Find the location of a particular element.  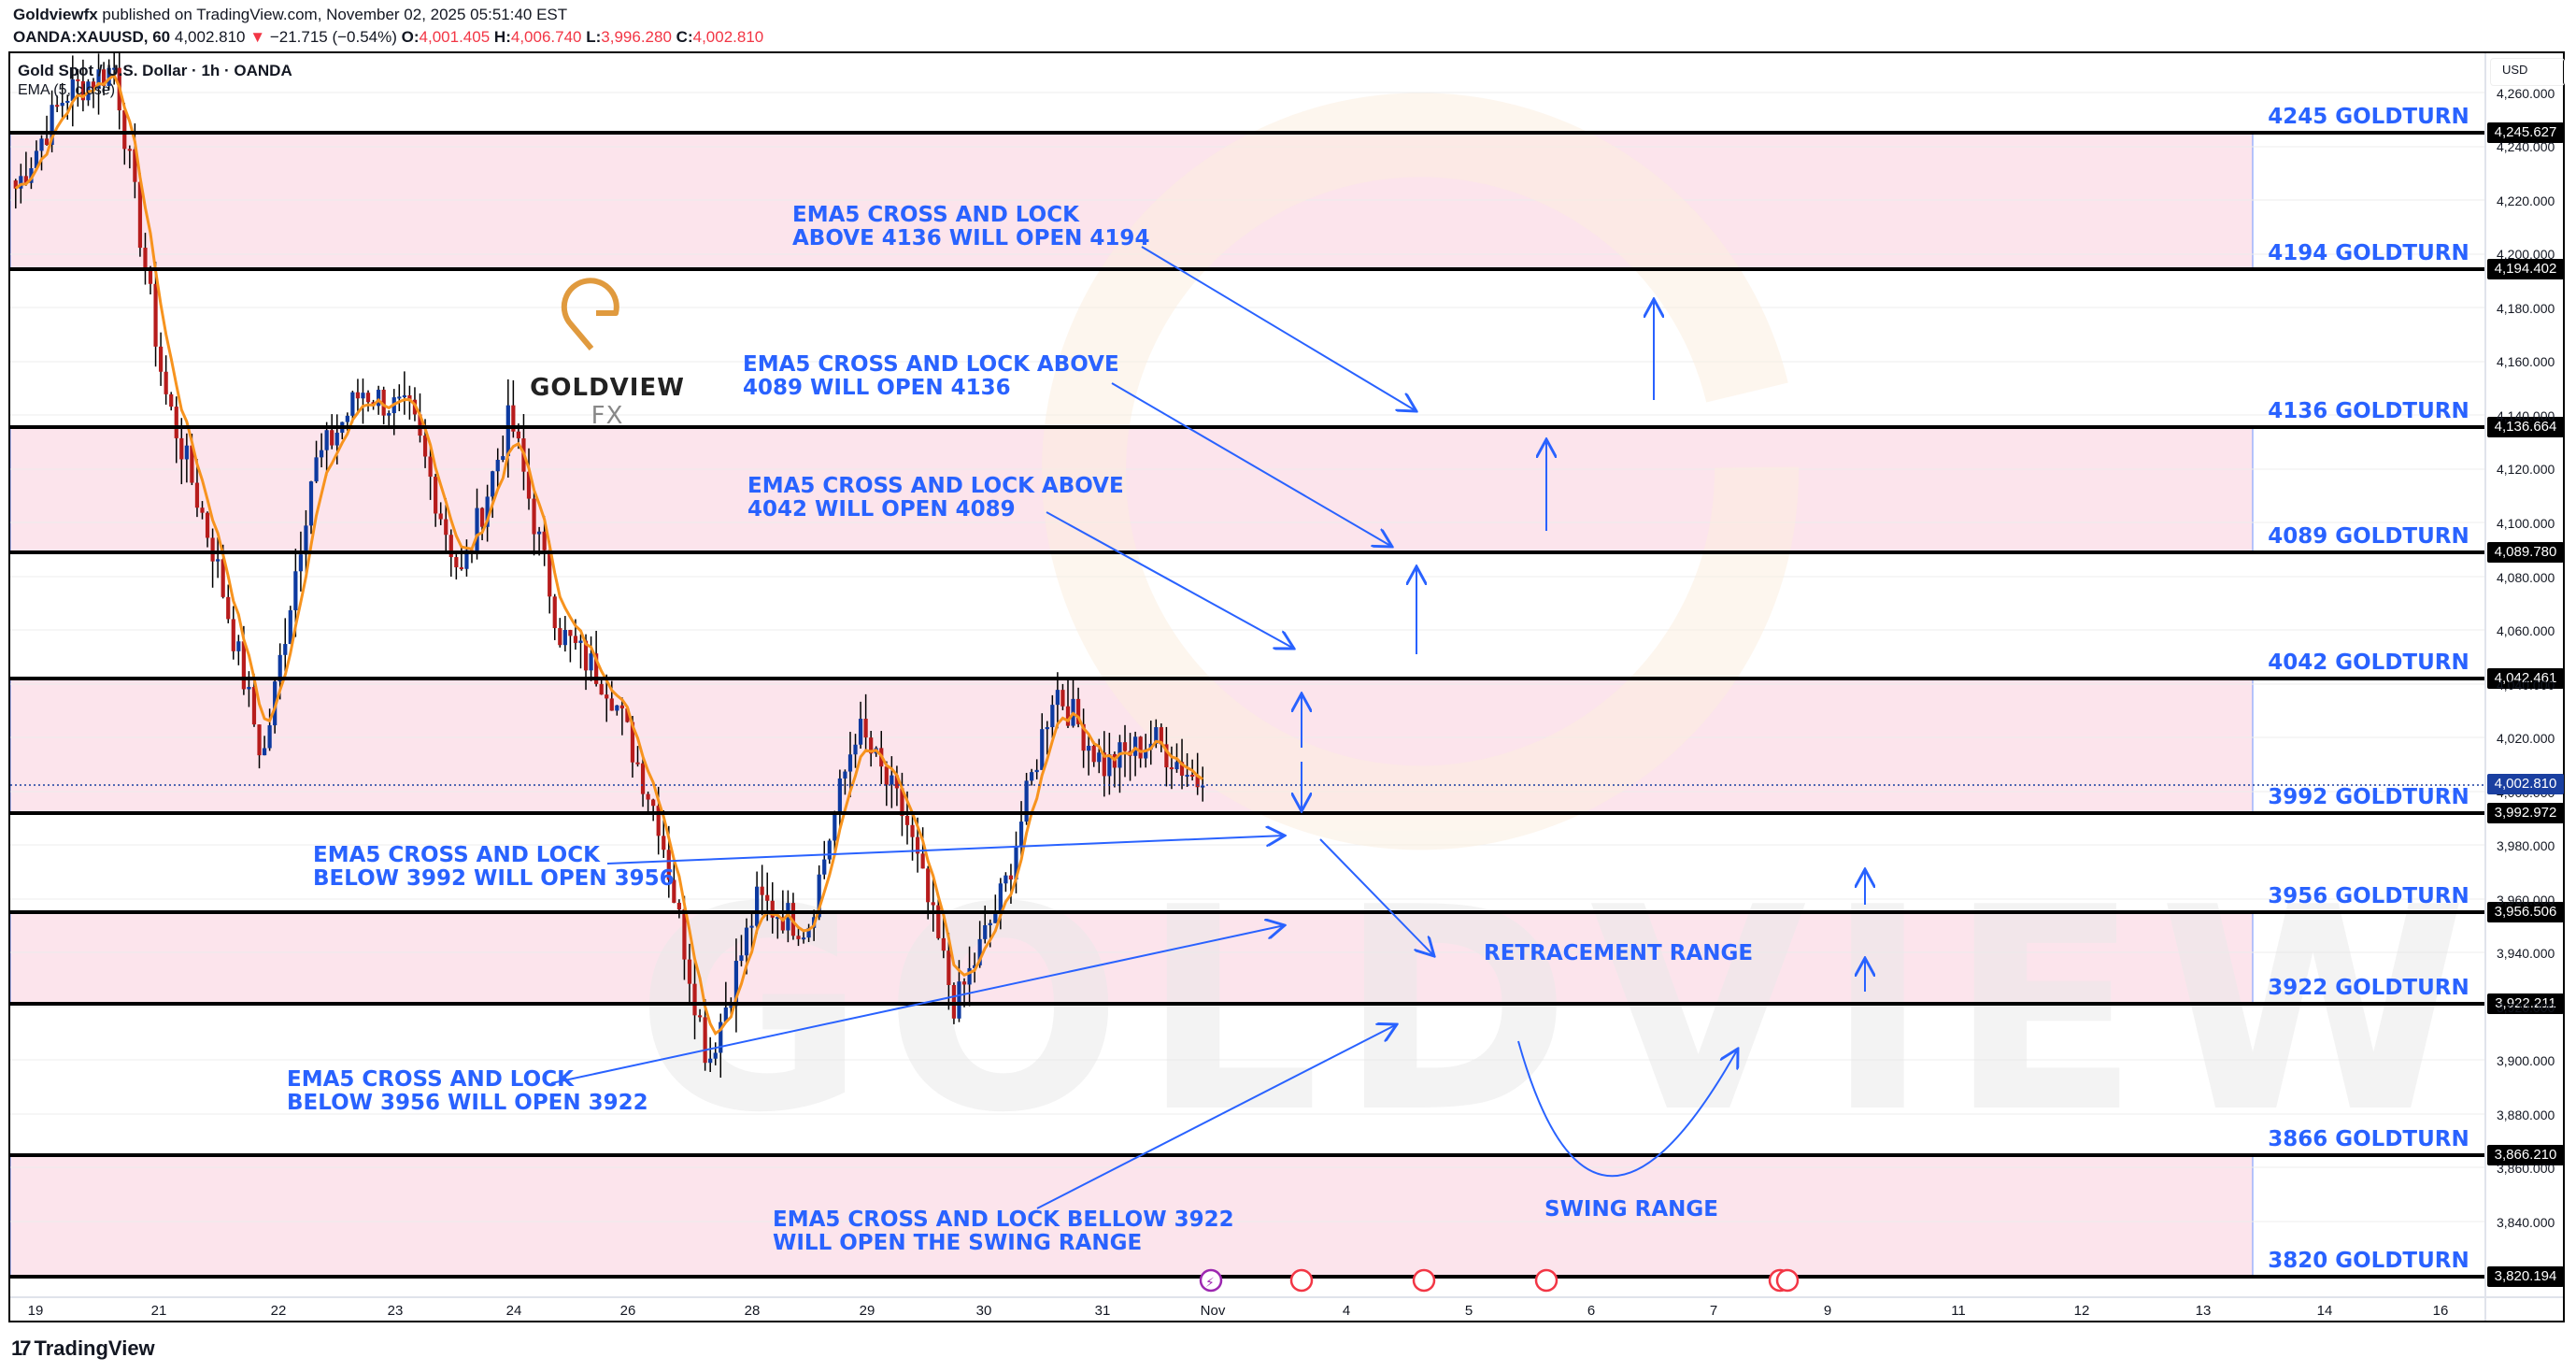

last-price: 4,002.810 is located at coordinates (210, 37).